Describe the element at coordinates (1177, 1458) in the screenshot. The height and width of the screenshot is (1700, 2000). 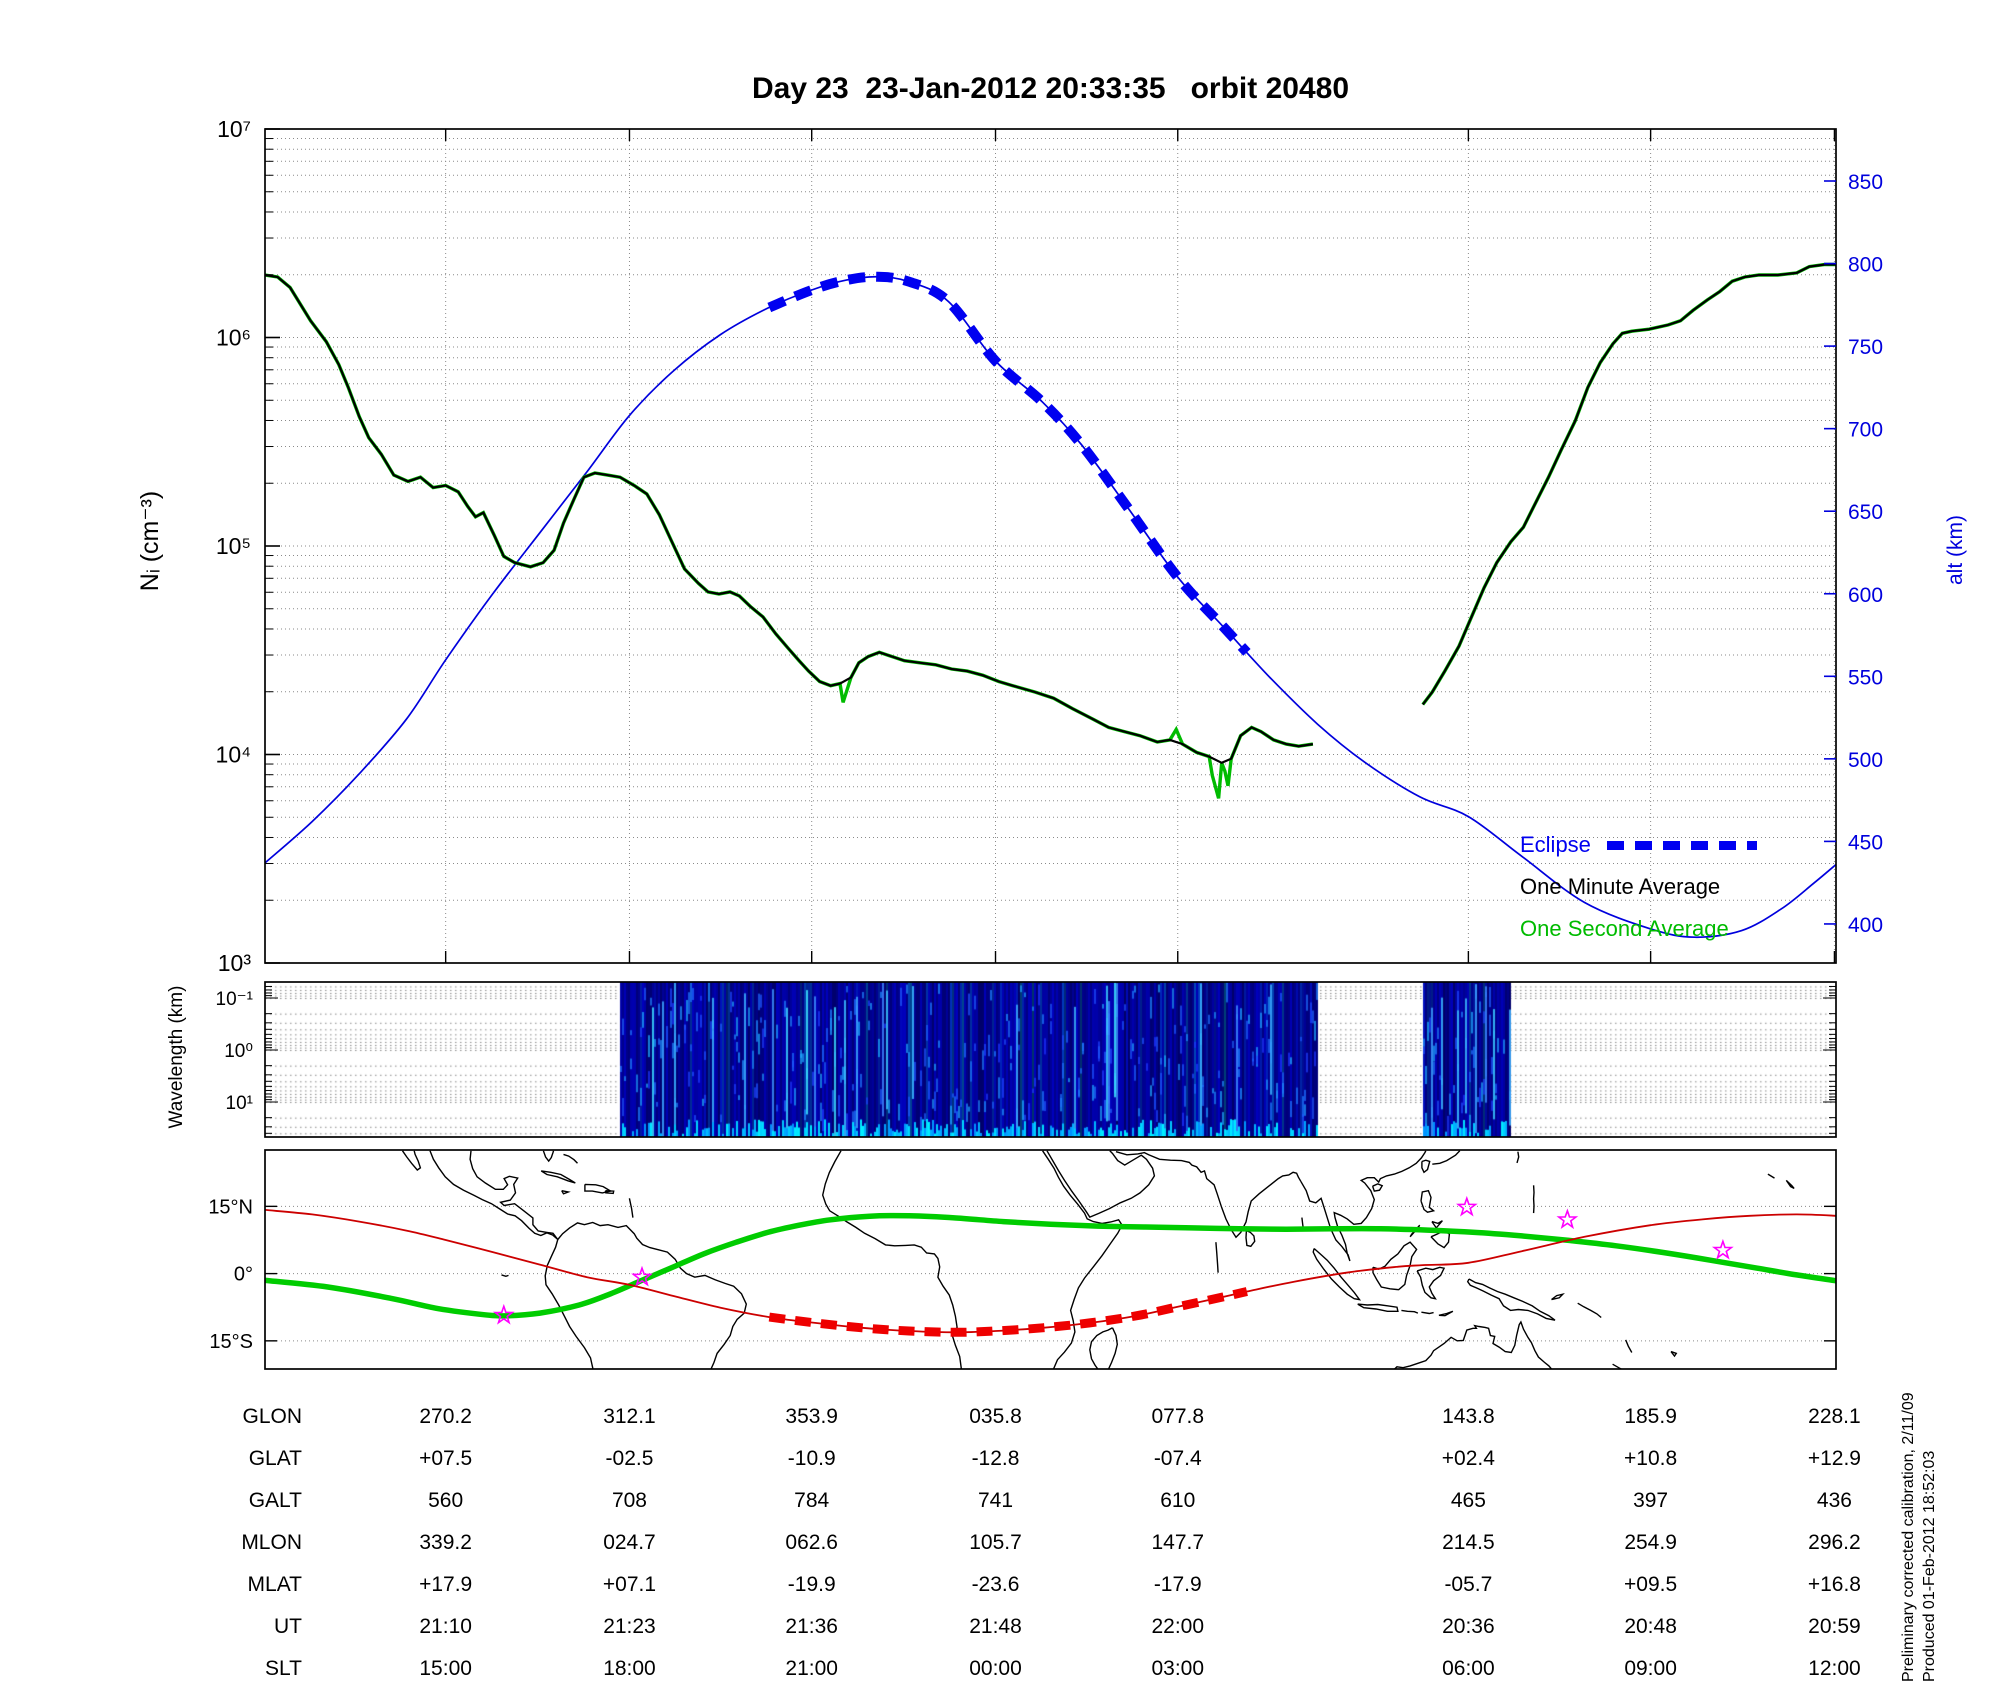
I see `table-cell-glat-4: -07.4` at that location.